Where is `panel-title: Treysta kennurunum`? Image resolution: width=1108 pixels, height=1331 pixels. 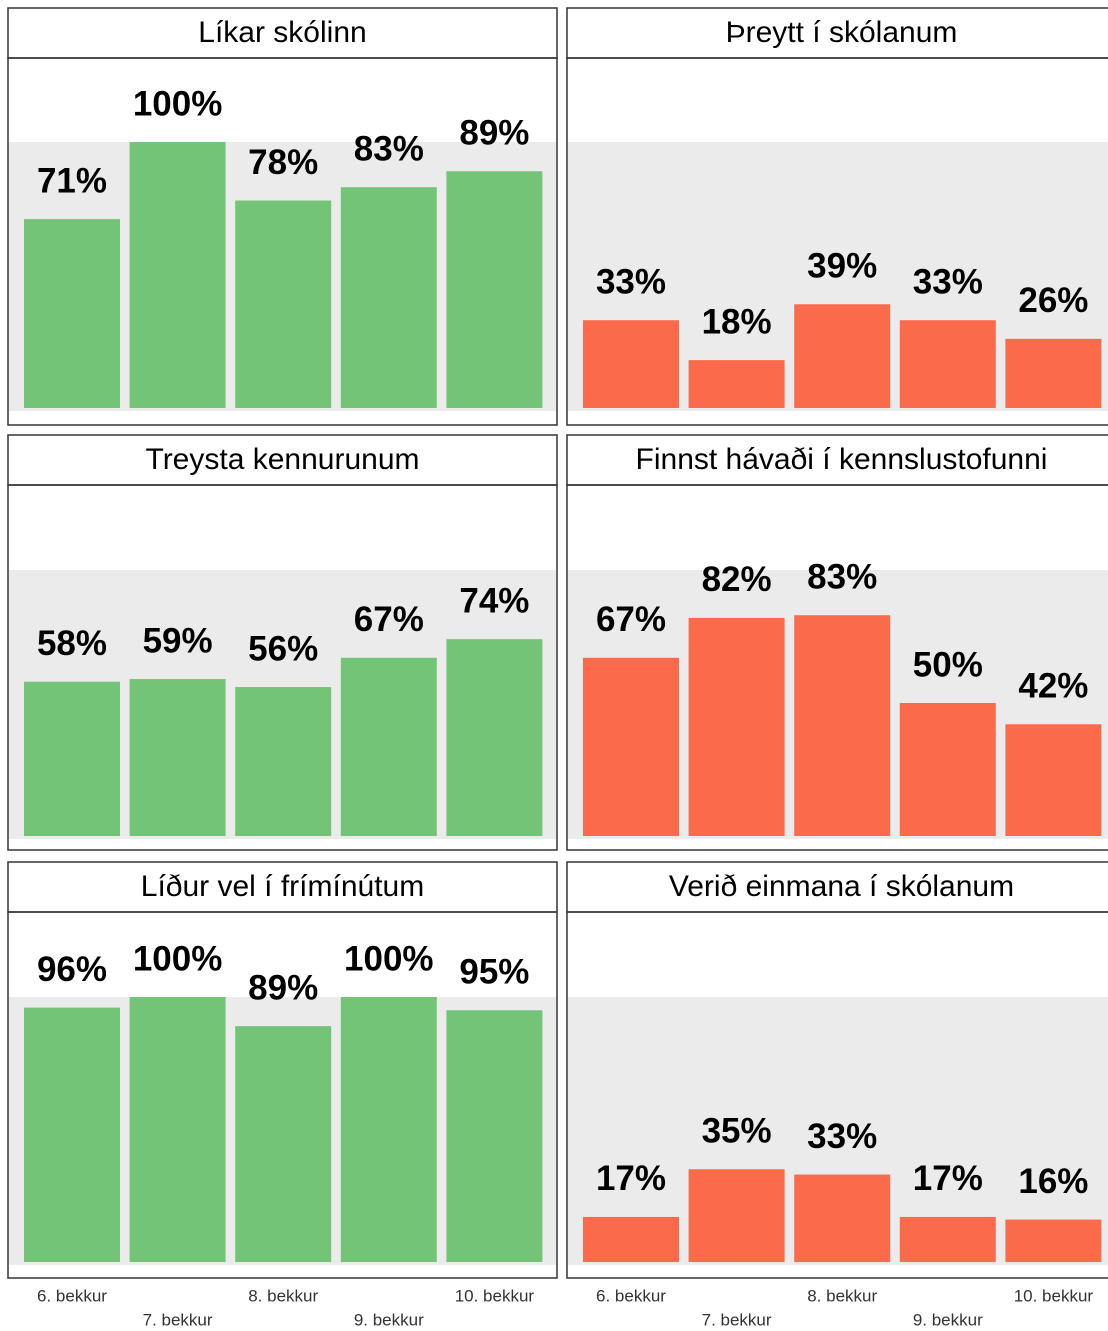
panel-title: Treysta kennurunum is located at coordinates (282, 459).